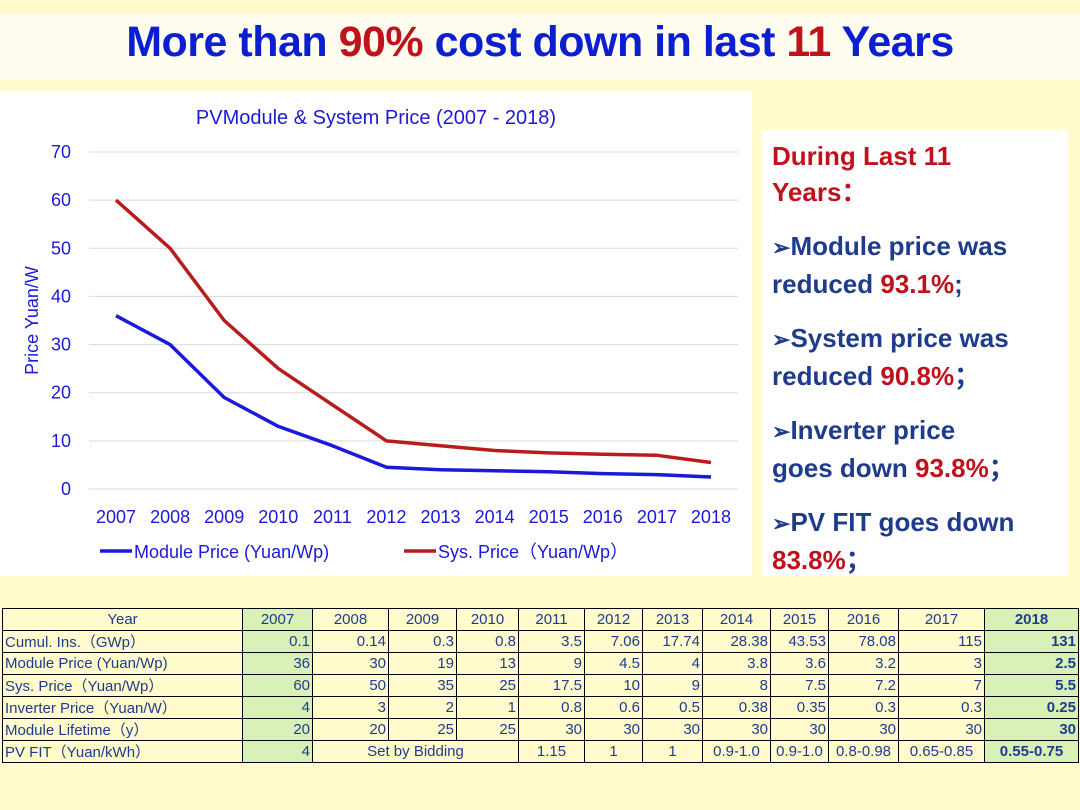  Describe the element at coordinates (386, 517) in the screenshot. I see `x-tick-label: 2012` at that location.